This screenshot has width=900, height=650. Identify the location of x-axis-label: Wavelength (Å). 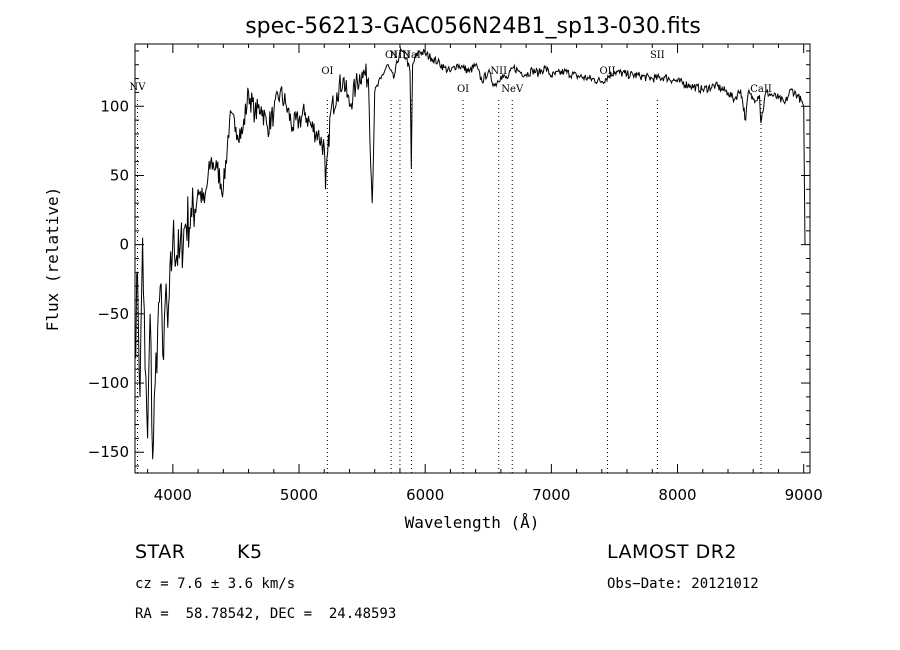
(472, 522).